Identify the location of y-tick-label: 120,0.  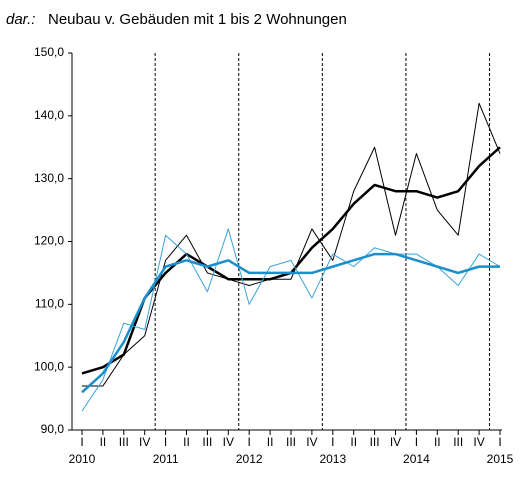
(49, 241).